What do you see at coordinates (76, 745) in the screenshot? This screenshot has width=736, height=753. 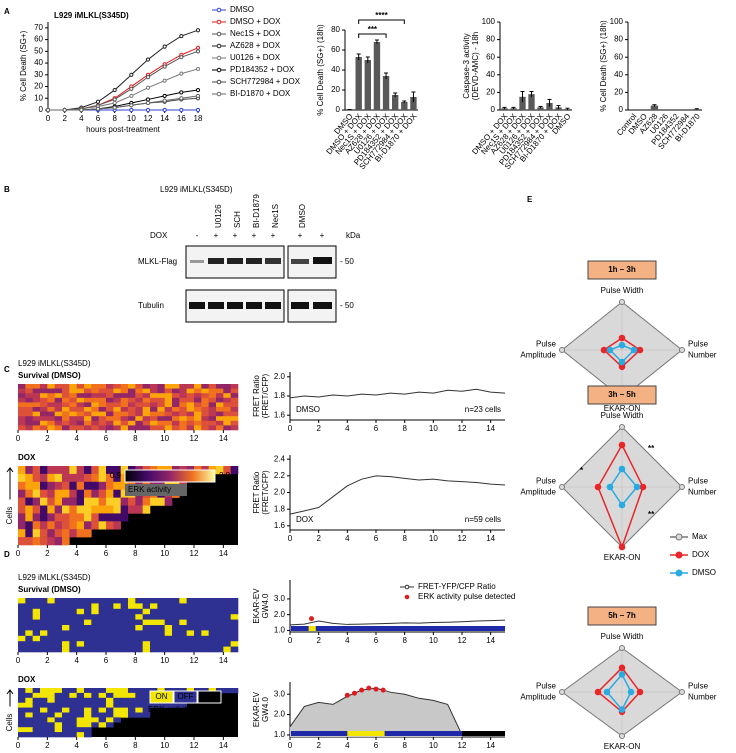 I see `x-tick-label: 4` at bounding box center [76, 745].